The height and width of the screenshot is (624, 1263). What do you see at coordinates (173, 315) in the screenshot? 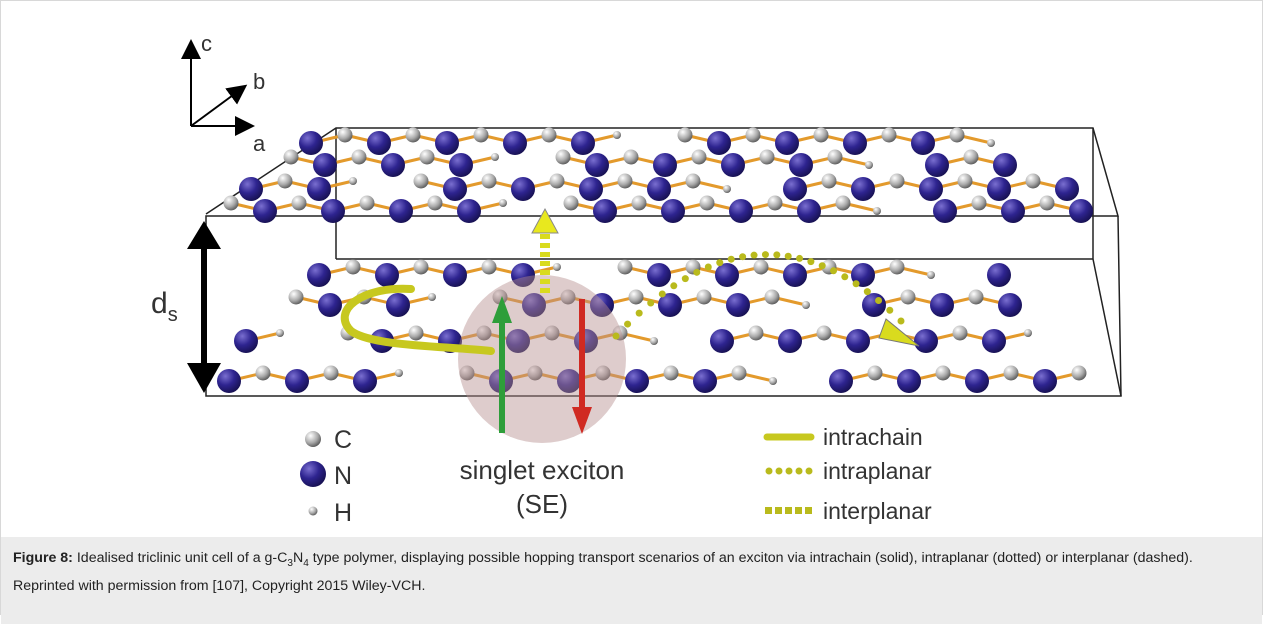
I see `spacing-subscript: s` at bounding box center [173, 315].